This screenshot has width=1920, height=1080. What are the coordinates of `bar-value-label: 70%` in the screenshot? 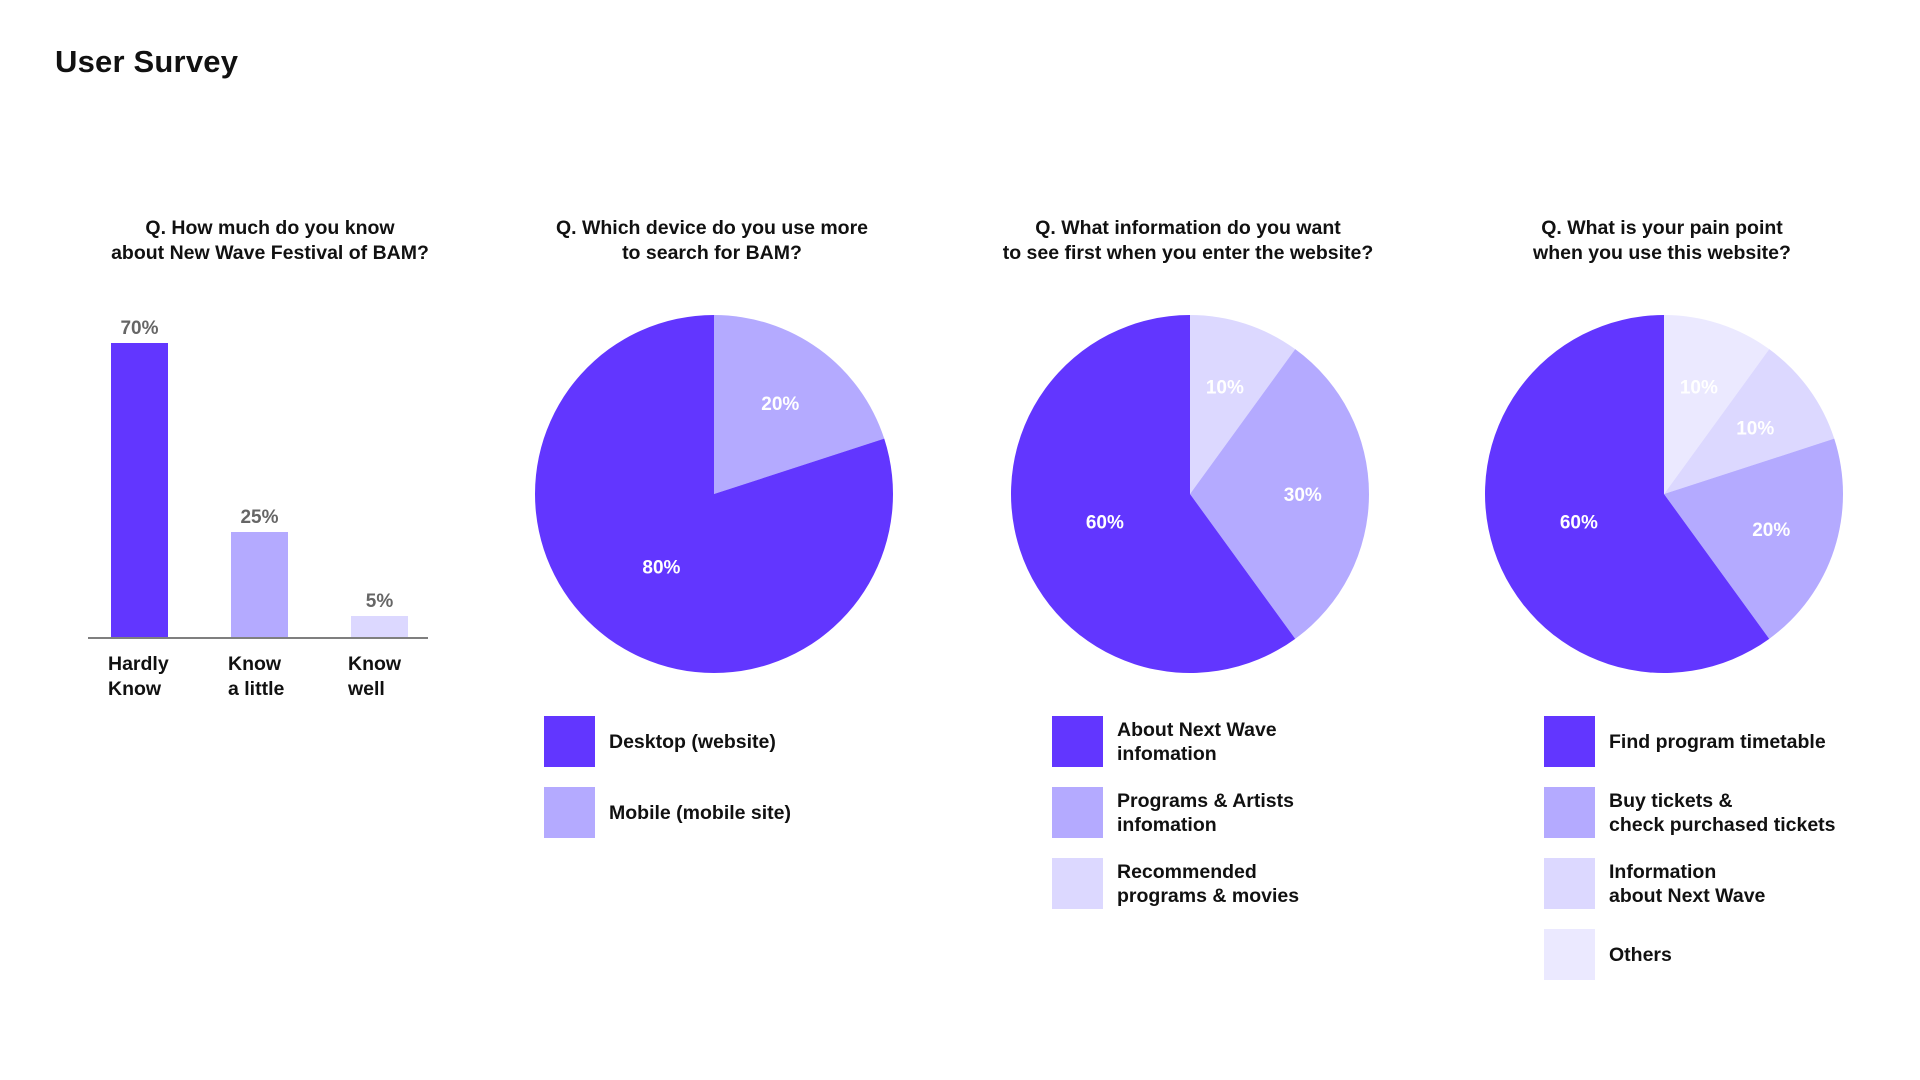 It's located at (139, 328).